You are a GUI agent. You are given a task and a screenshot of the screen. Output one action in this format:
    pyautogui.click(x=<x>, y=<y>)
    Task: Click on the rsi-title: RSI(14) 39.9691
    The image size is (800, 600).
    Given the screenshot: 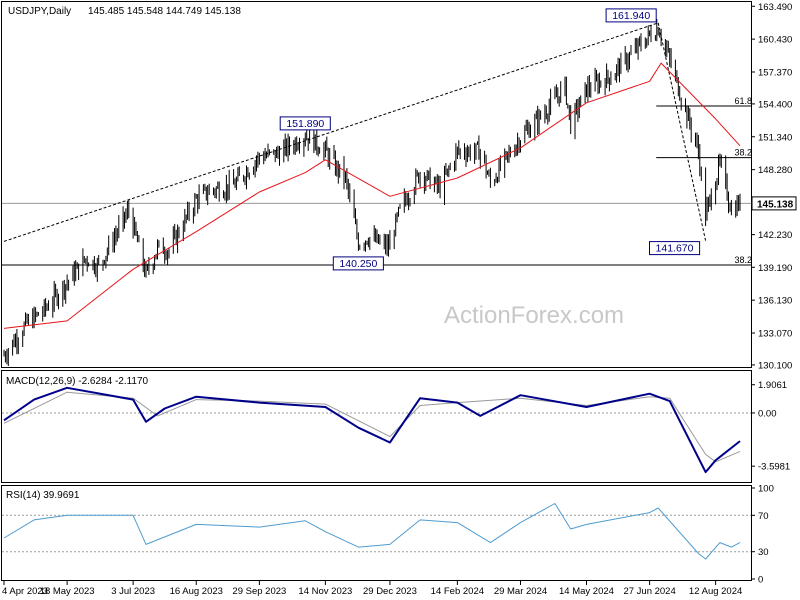 What is the action you would take?
    pyautogui.click(x=43, y=495)
    